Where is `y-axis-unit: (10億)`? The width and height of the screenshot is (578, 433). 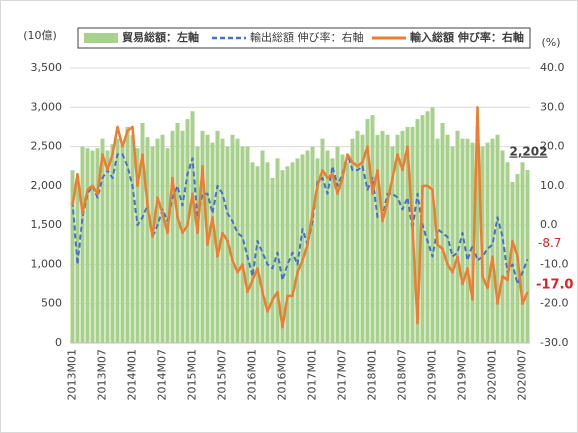 y-axis-unit: (10億) is located at coordinates (40, 35).